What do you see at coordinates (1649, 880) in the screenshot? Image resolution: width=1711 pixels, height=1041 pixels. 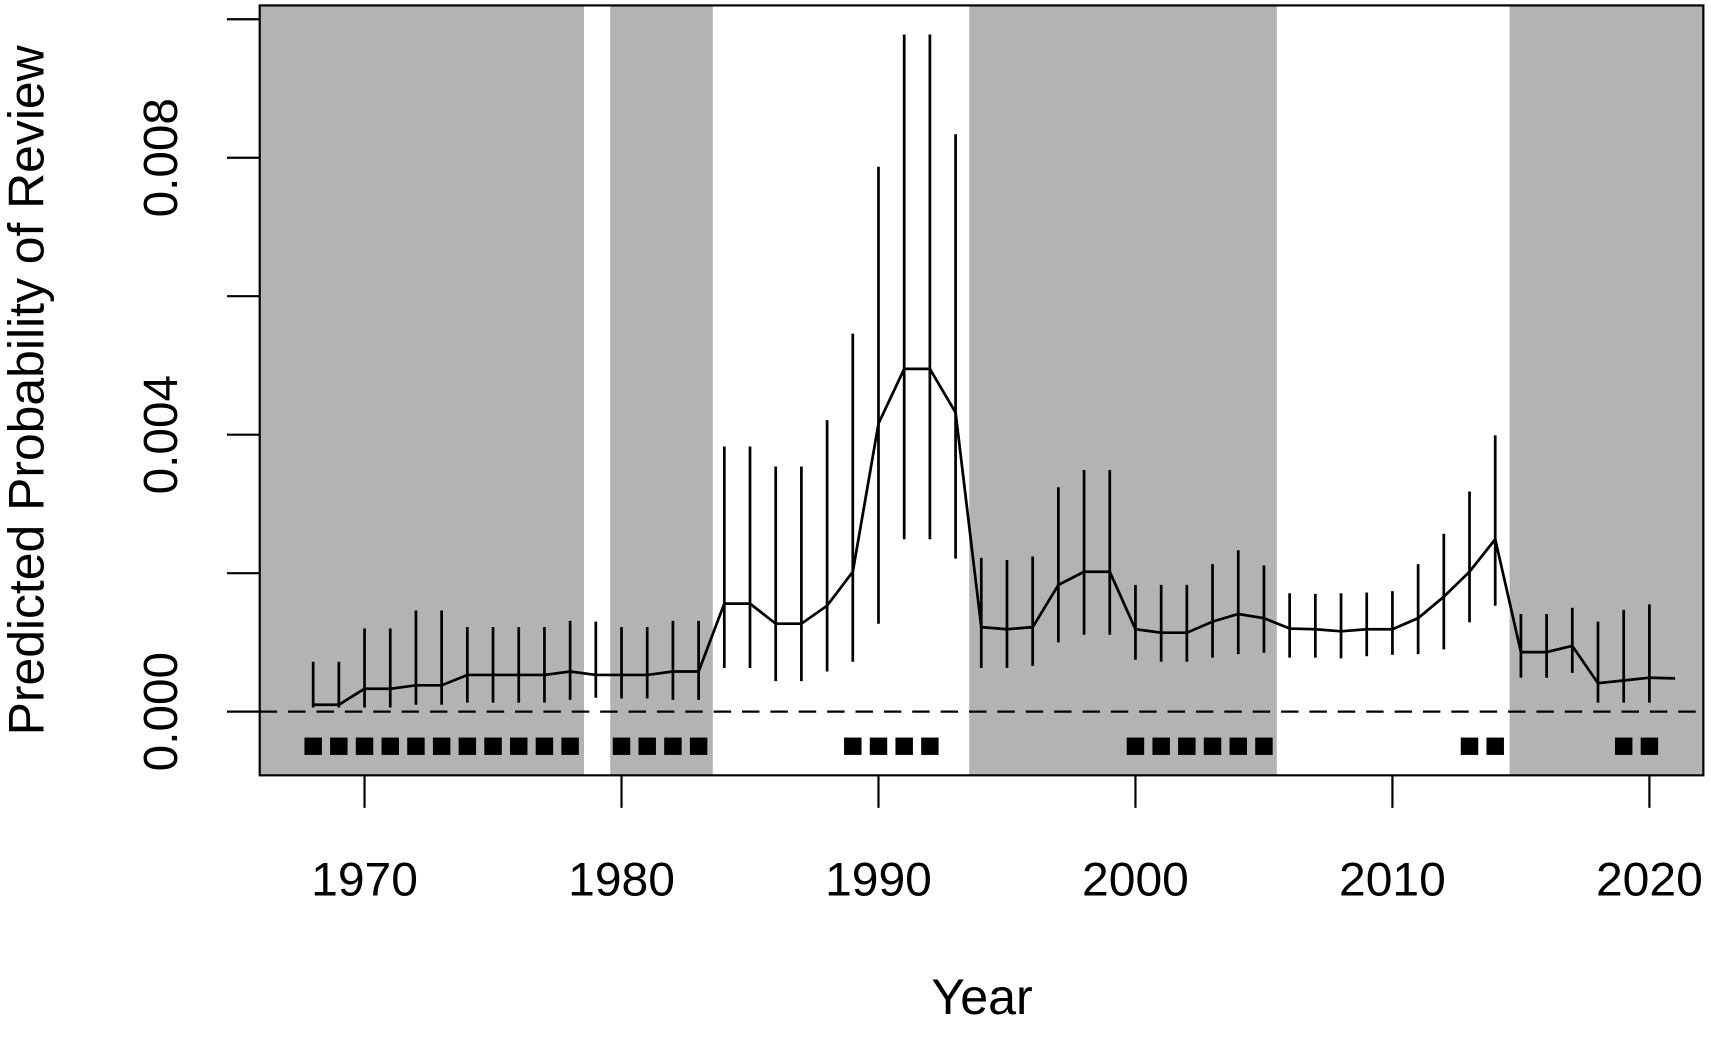 I see `x-tick-label: 2020` at bounding box center [1649, 880].